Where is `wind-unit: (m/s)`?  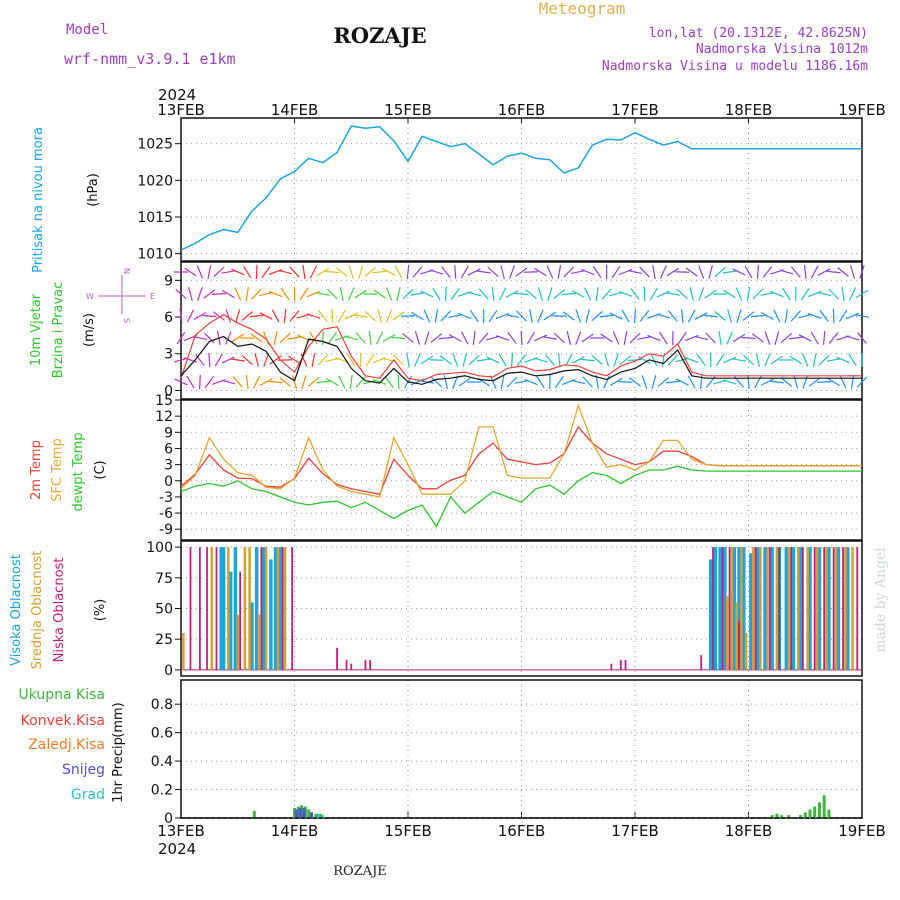 wind-unit: (m/s) is located at coordinates (89, 330).